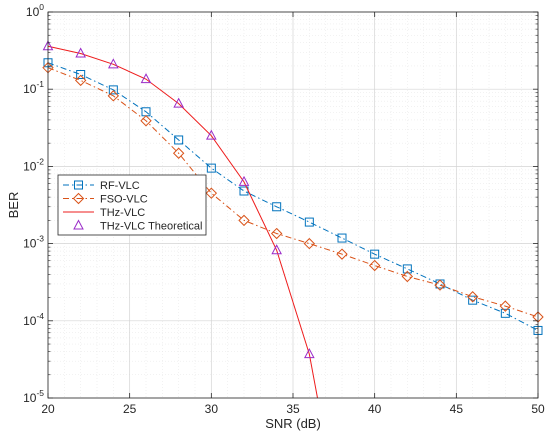 The height and width of the screenshot is (437, 550). What do you see at coordinates (33, 87) in the screenshot?
I see `y-tick-label: 10⁻¹` at bounding box center [33, 87].